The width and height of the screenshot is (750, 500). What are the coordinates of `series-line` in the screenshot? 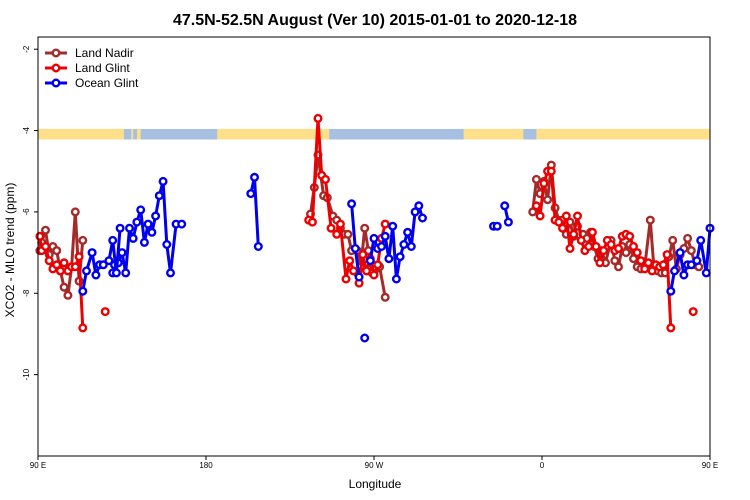 It's located at (254, 211).